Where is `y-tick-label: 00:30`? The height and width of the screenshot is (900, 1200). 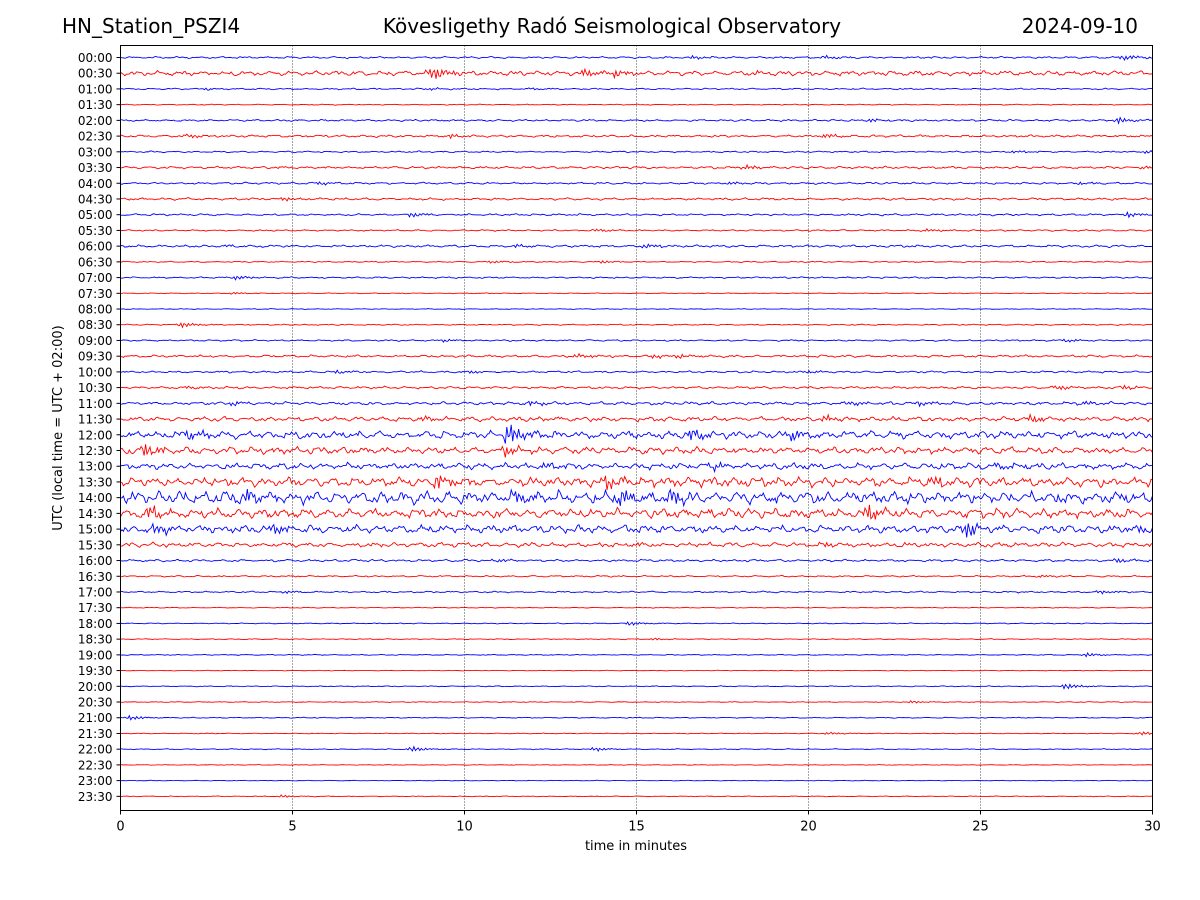
y-tick-label: 00:30 is located at coordinates (95, 74).